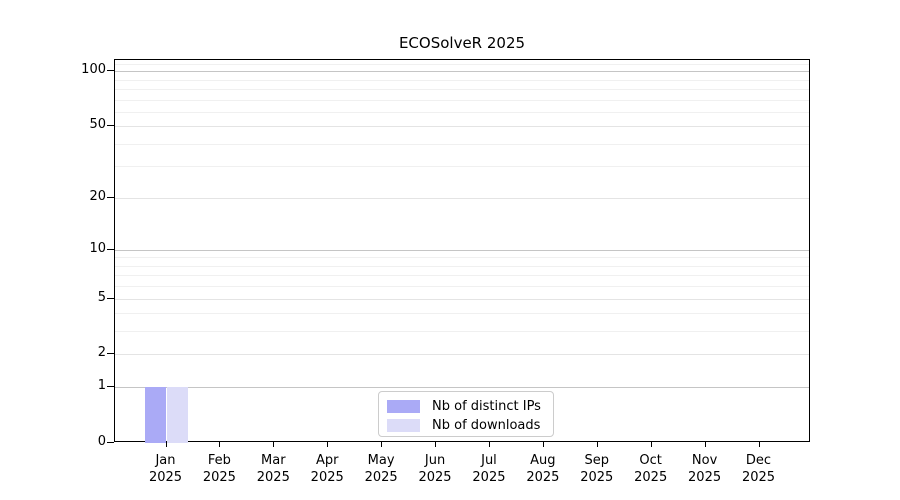 The width and height of the screenshot is (900, 500). I want to click on y-tick-label: 100, so click(93, 70).